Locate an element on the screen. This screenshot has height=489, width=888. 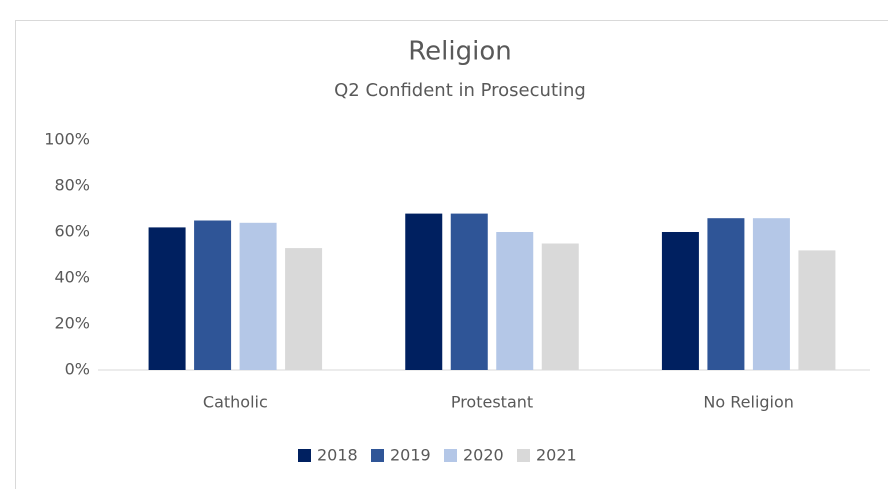
x-tick-label: Catholic is located at coordinates (235, 402).